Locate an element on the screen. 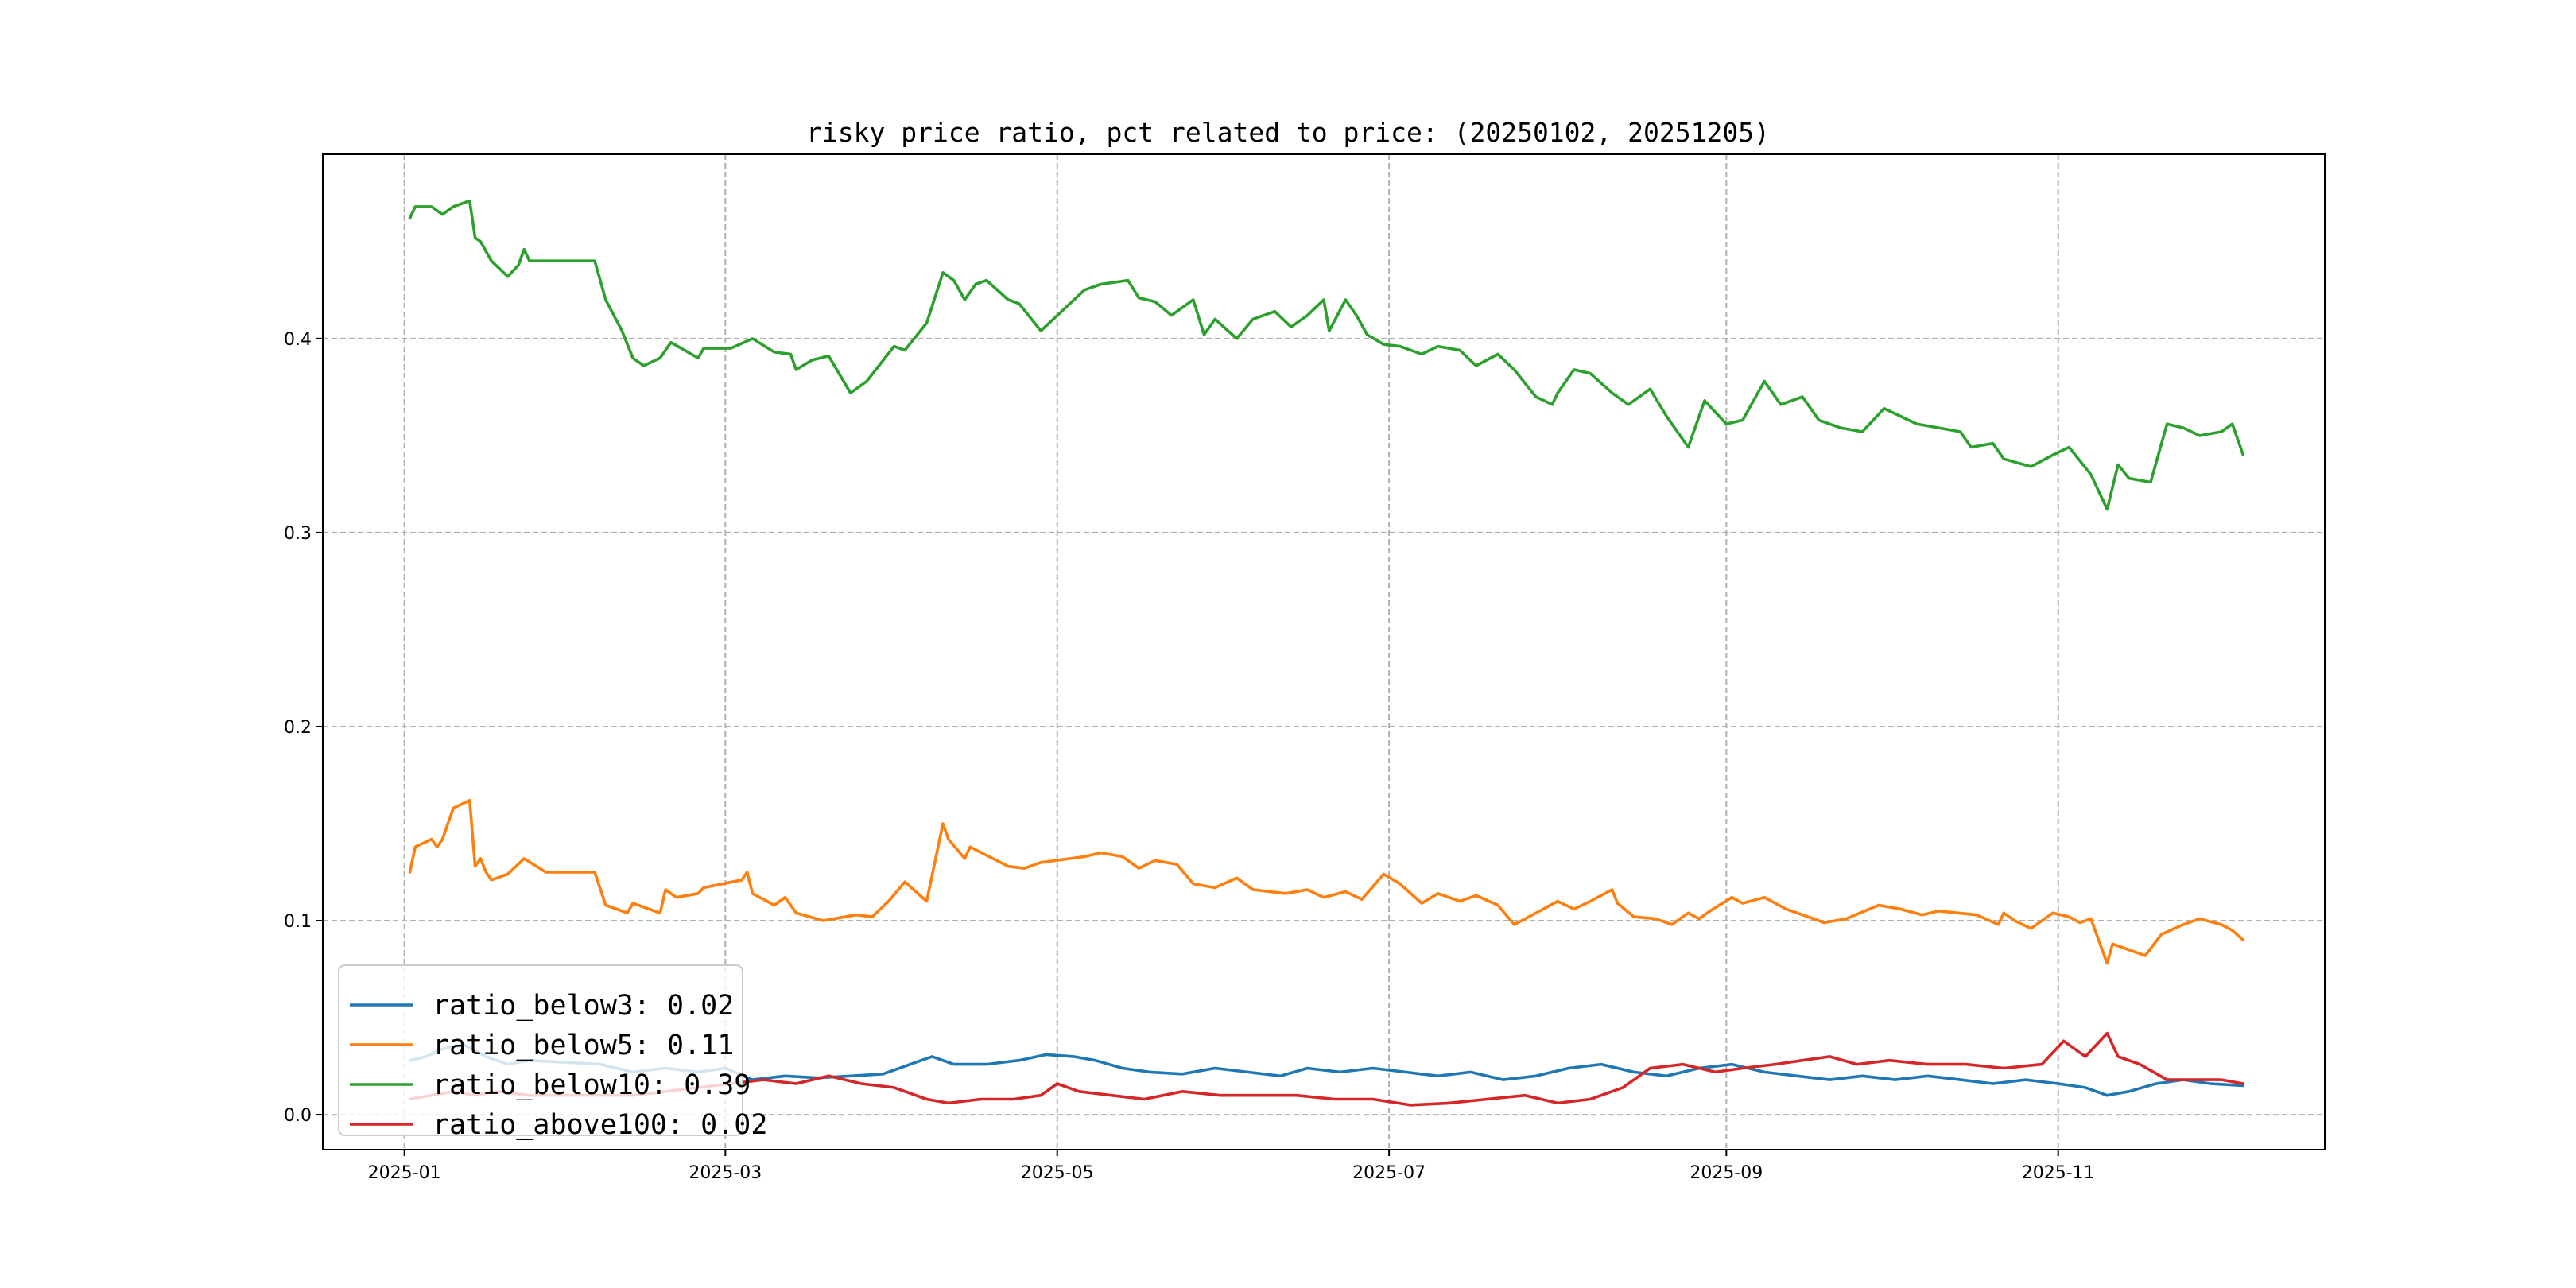 Image resolution: width=2576 pixels, height=1288 pixels. legend-label-ratio_below10: ratio_below10: 0.39 is located at coordinates (592, 1085).